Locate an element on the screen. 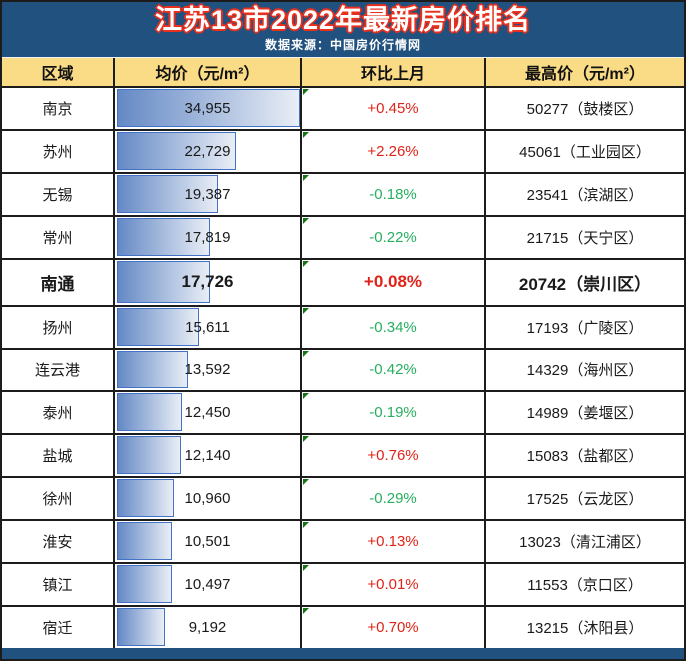  mom-change-cell: +0.01% is located at coordinates (394, 585).